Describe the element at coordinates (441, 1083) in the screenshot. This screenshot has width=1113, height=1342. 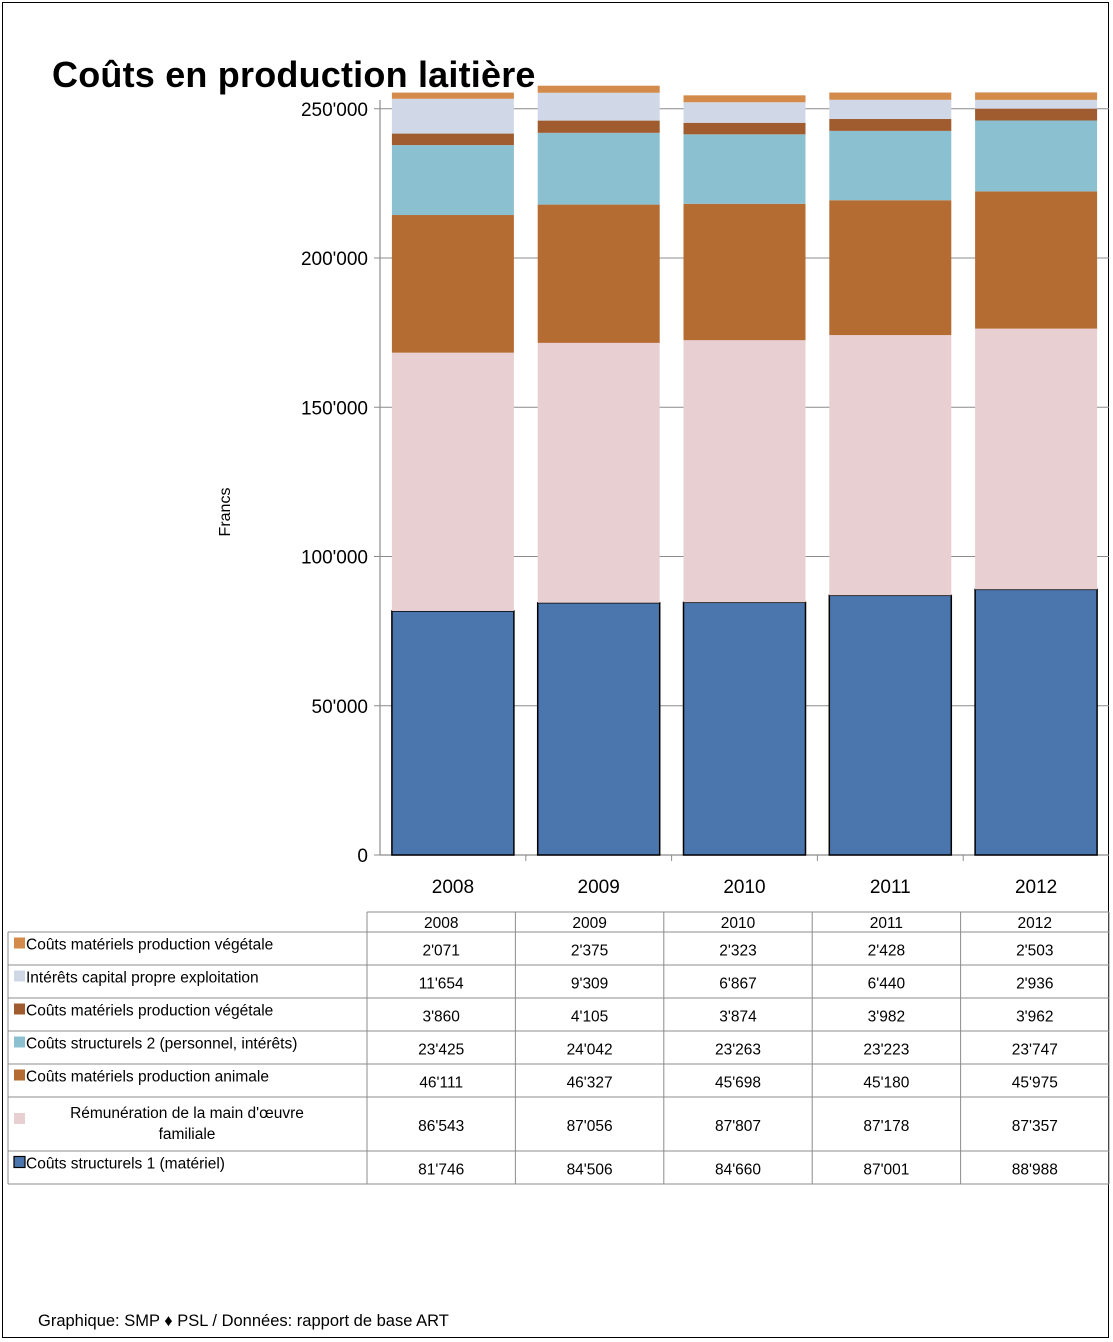
I see `table-cell-value: 46'111` at that location.